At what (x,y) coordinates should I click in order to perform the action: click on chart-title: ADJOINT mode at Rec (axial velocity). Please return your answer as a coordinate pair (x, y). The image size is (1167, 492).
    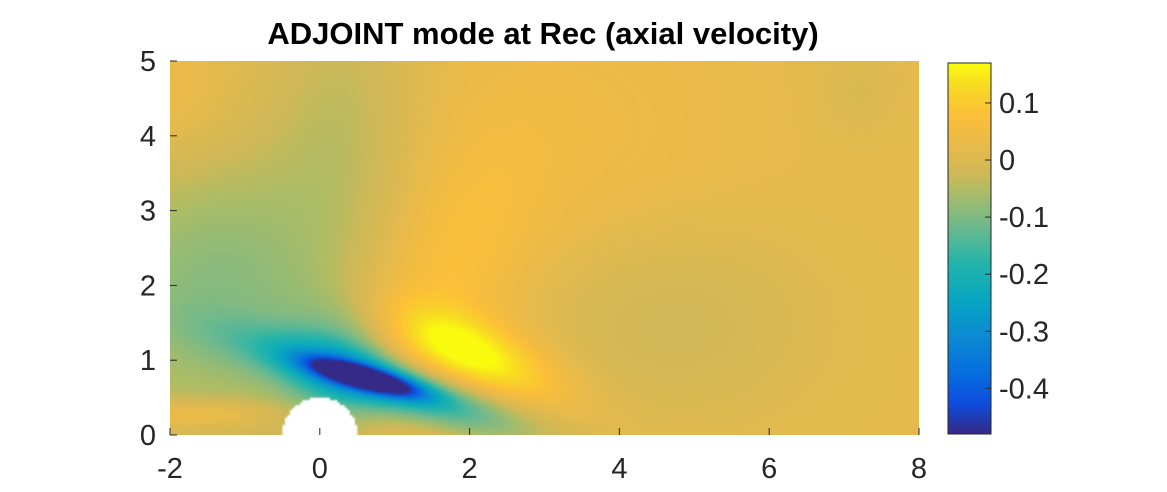
    Looking at the image, I should click on (542, 33).